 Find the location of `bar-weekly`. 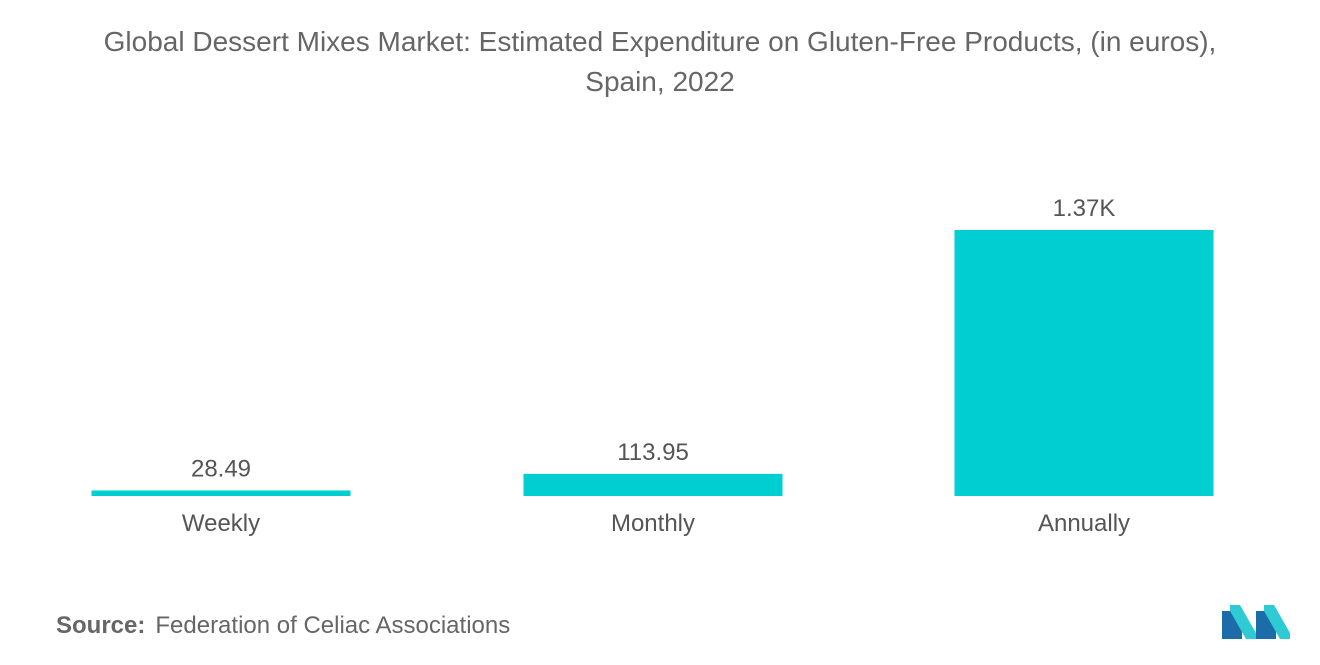

bar-weekly is located at coordinates (221, 493).